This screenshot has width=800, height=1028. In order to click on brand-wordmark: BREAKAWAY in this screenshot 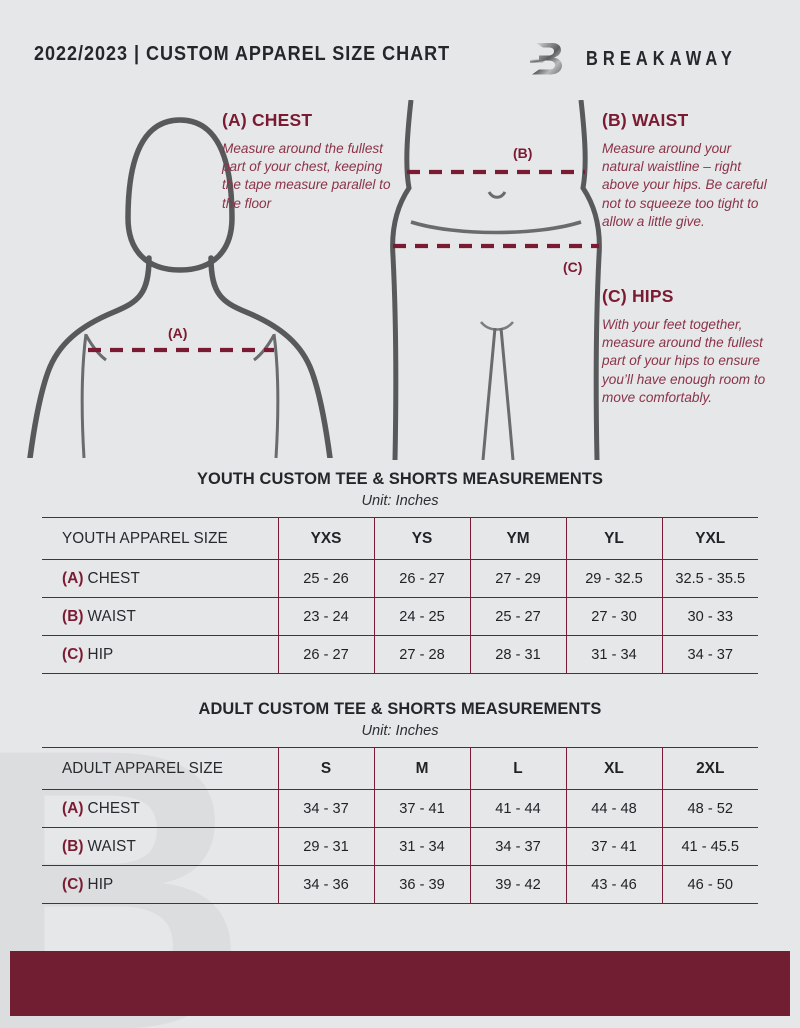, I will do `click(661, 58)`.